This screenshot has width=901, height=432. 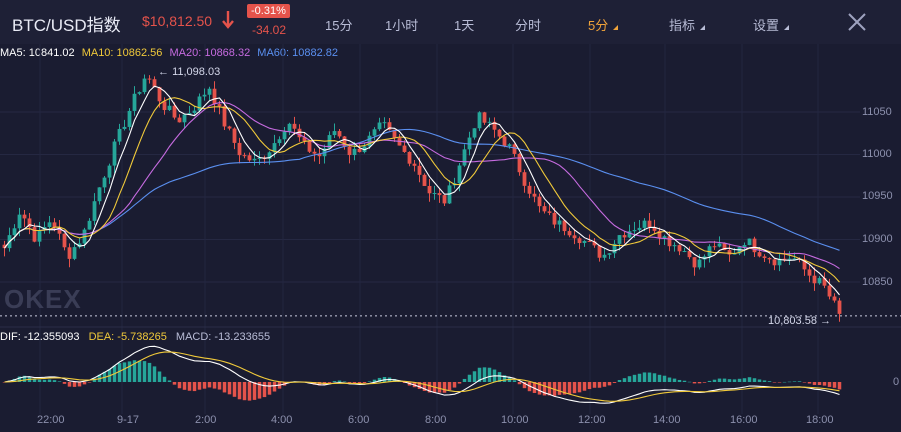 I want to click on x-tick-label: 6:00, so click(x=359, y=420).